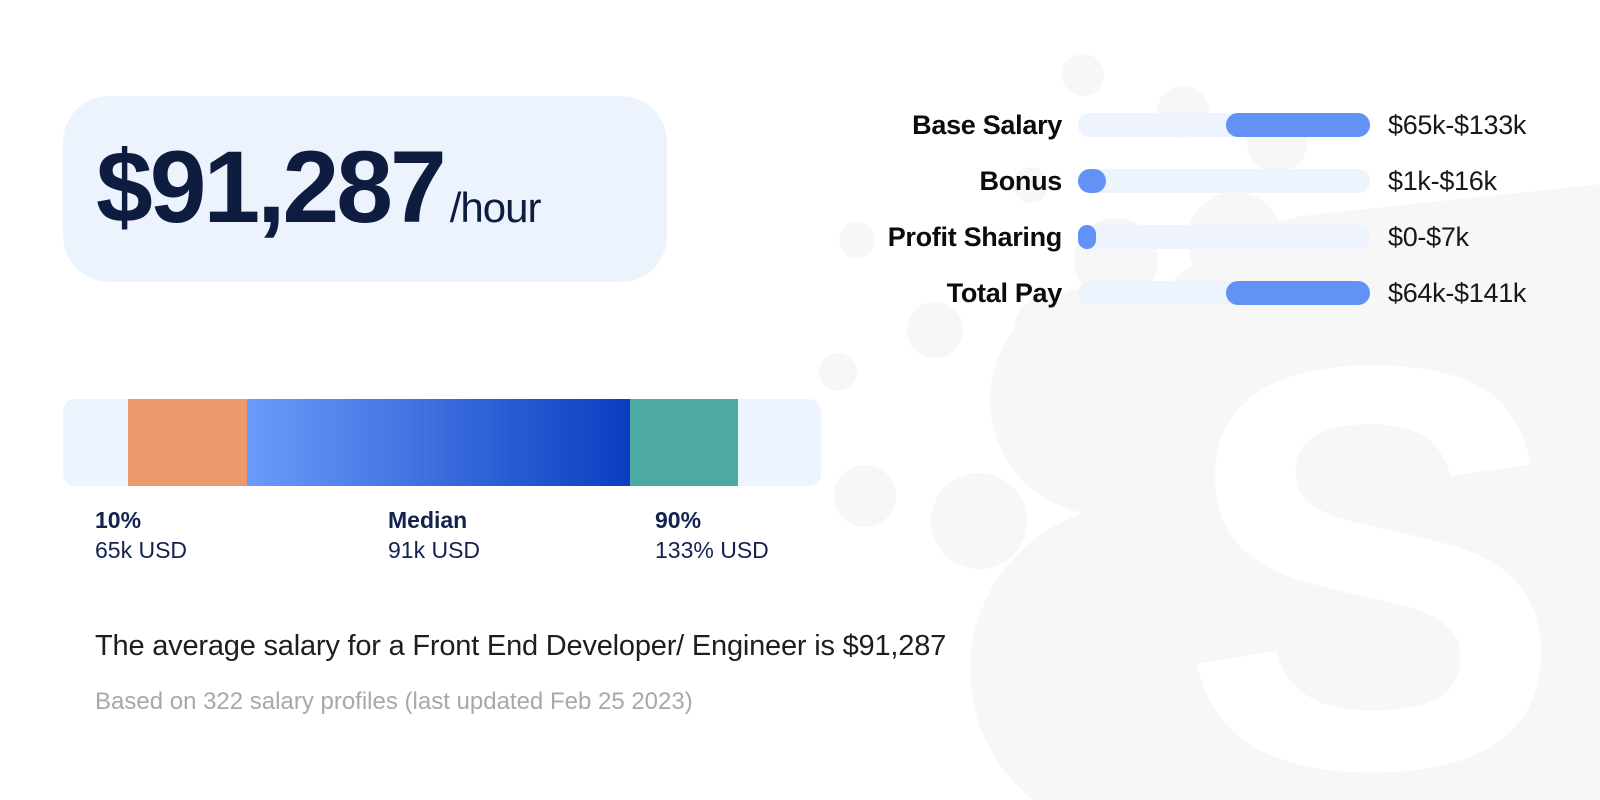  I want to click on compensation-row-profit-sharing: Profit Sharing $0-$7k, so click(1174, 237).